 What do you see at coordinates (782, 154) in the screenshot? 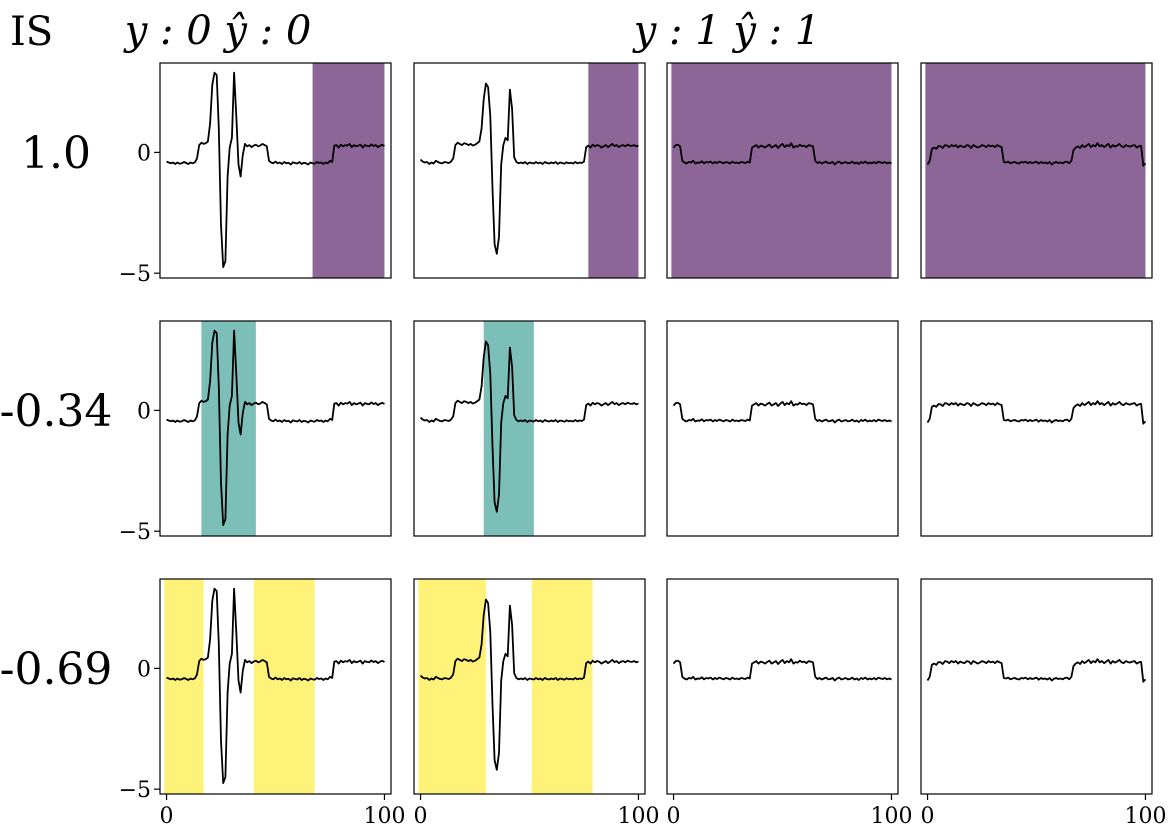
I see `series-line-r0-c2` at bounding box center [782, 154].